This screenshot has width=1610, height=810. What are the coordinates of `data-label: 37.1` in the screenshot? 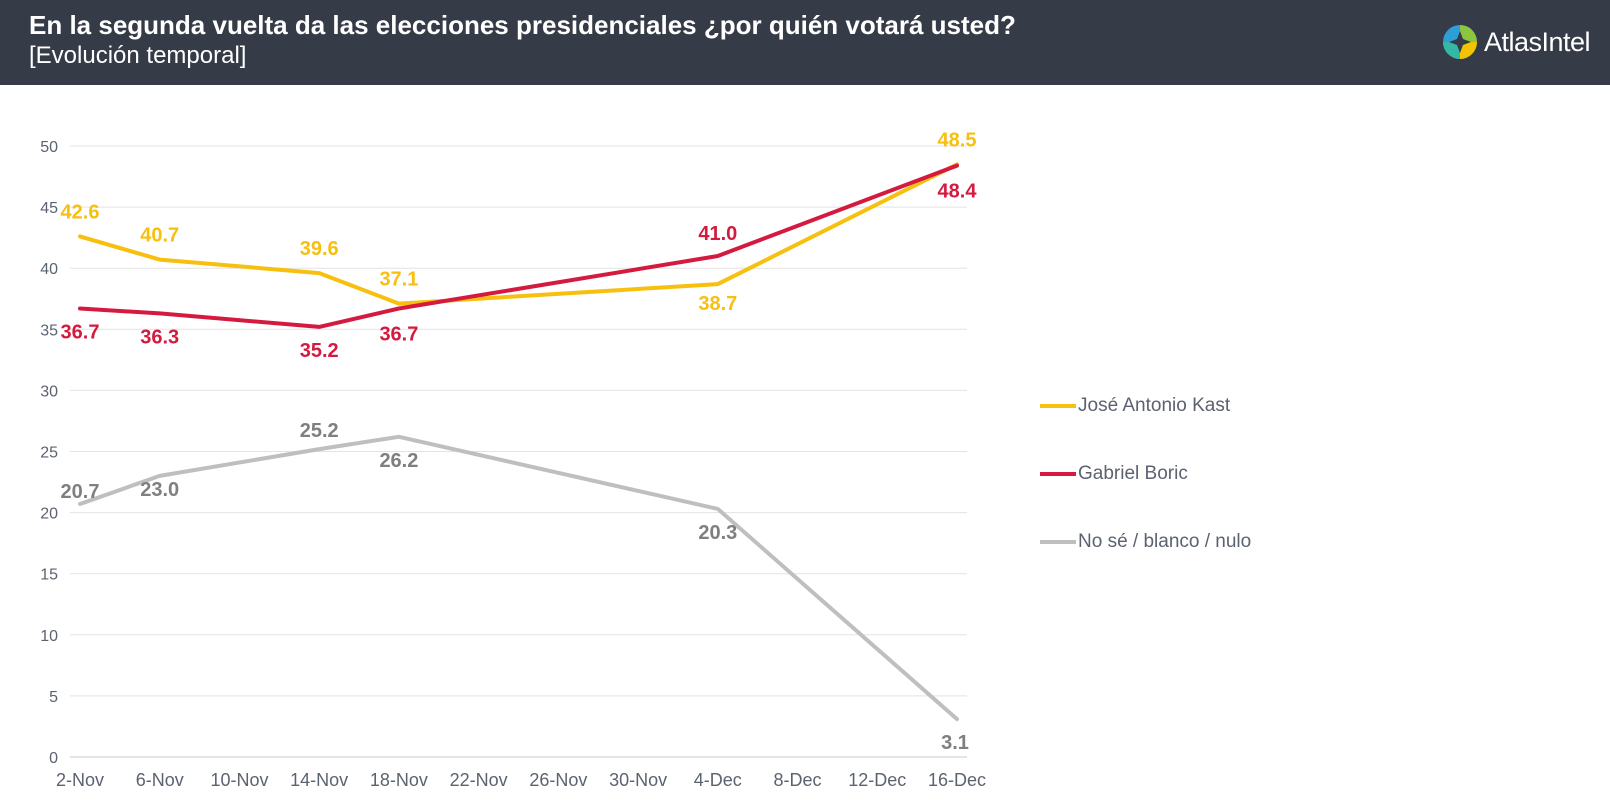 It's located at (398, 280).